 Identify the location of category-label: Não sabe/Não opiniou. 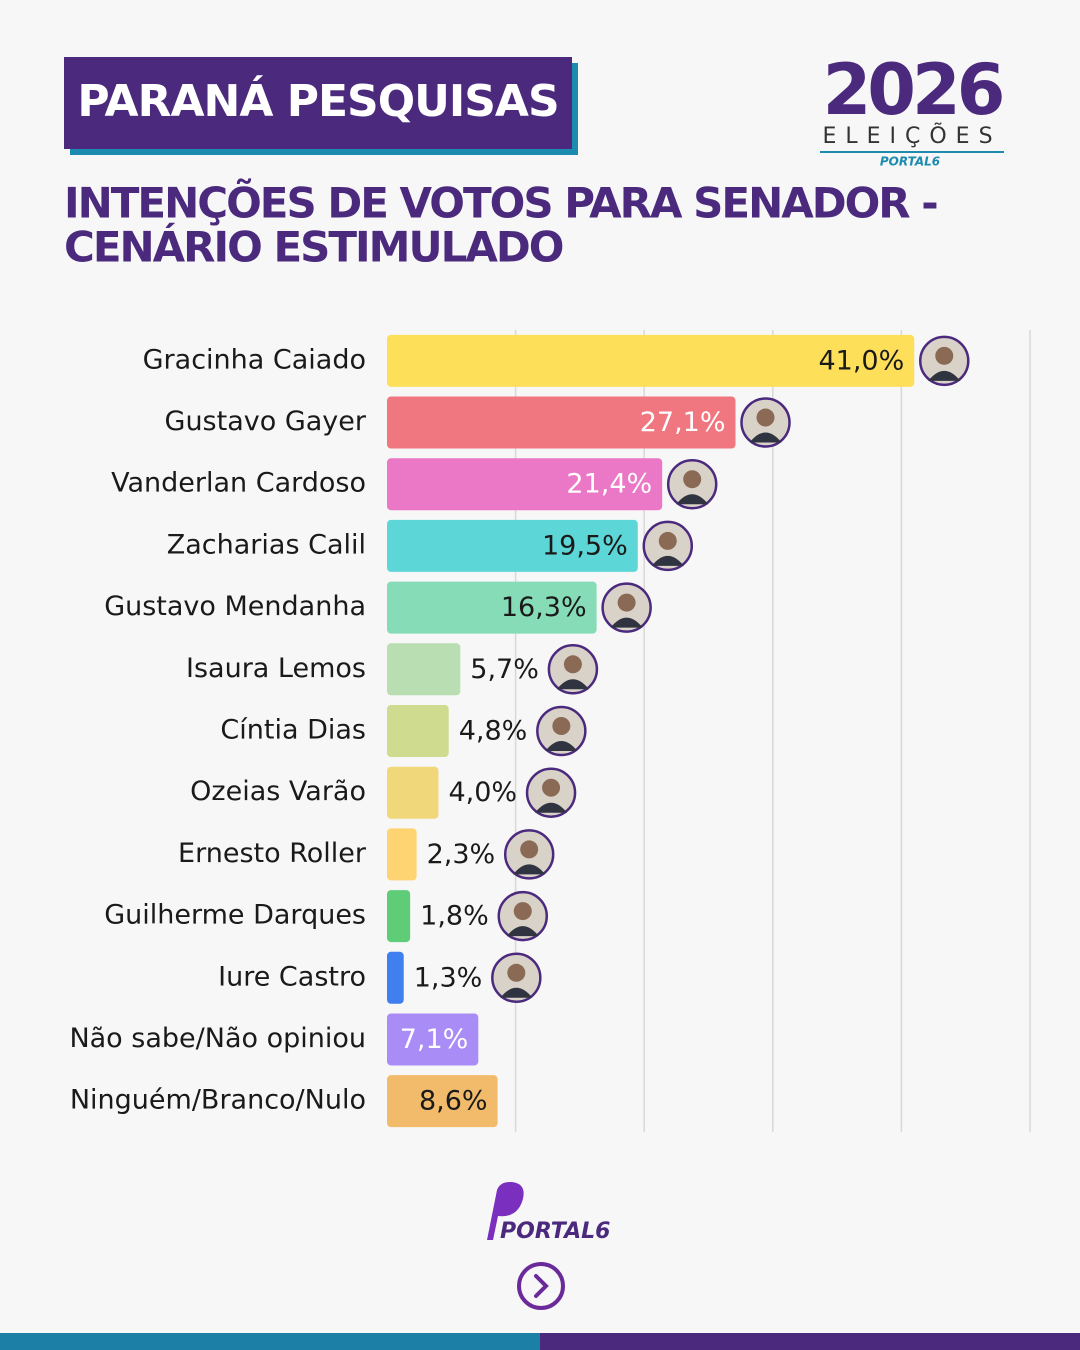
(217, 1038).